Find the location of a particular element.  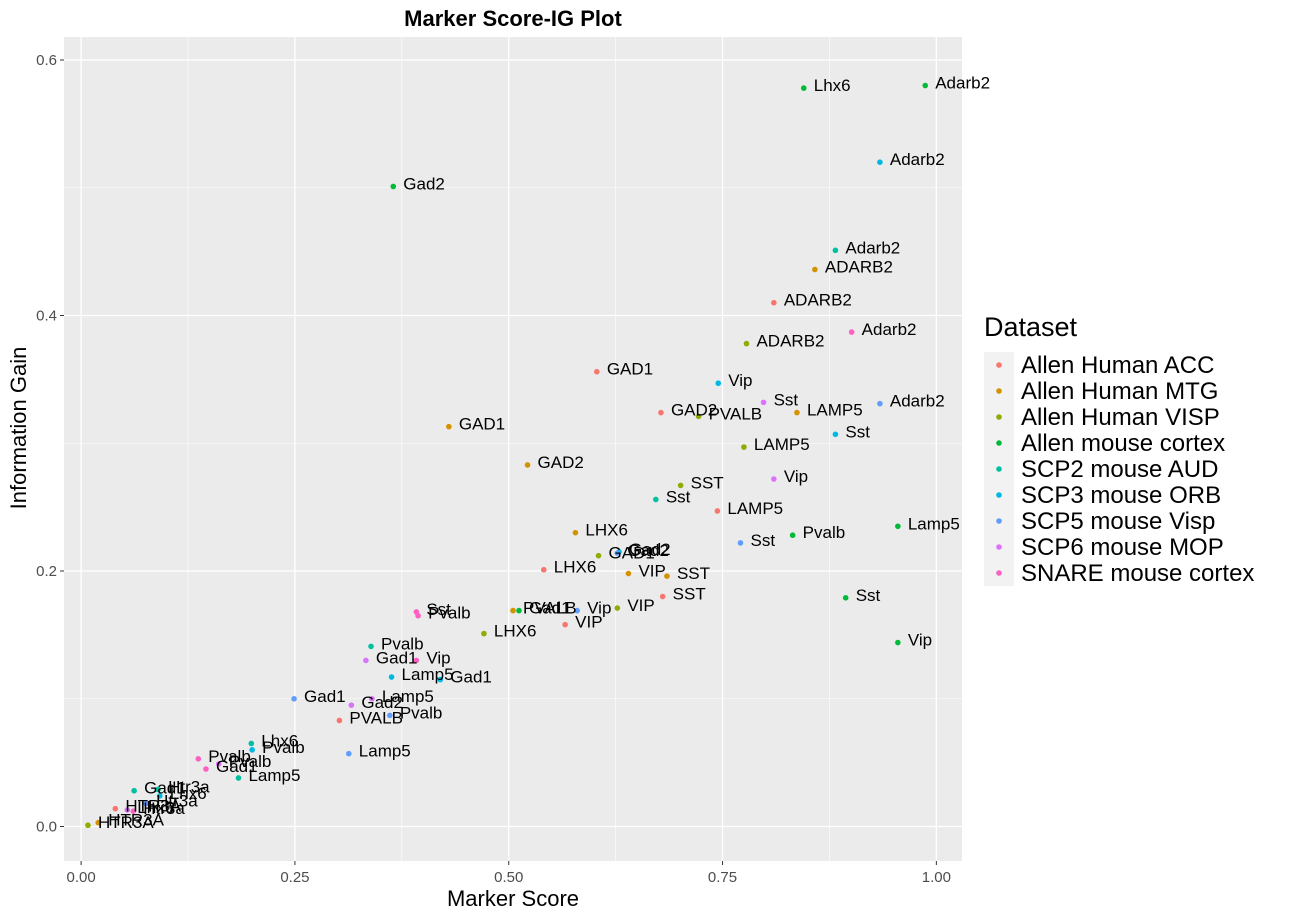

point-label: Htr3a is located at coordinates (189, 786).